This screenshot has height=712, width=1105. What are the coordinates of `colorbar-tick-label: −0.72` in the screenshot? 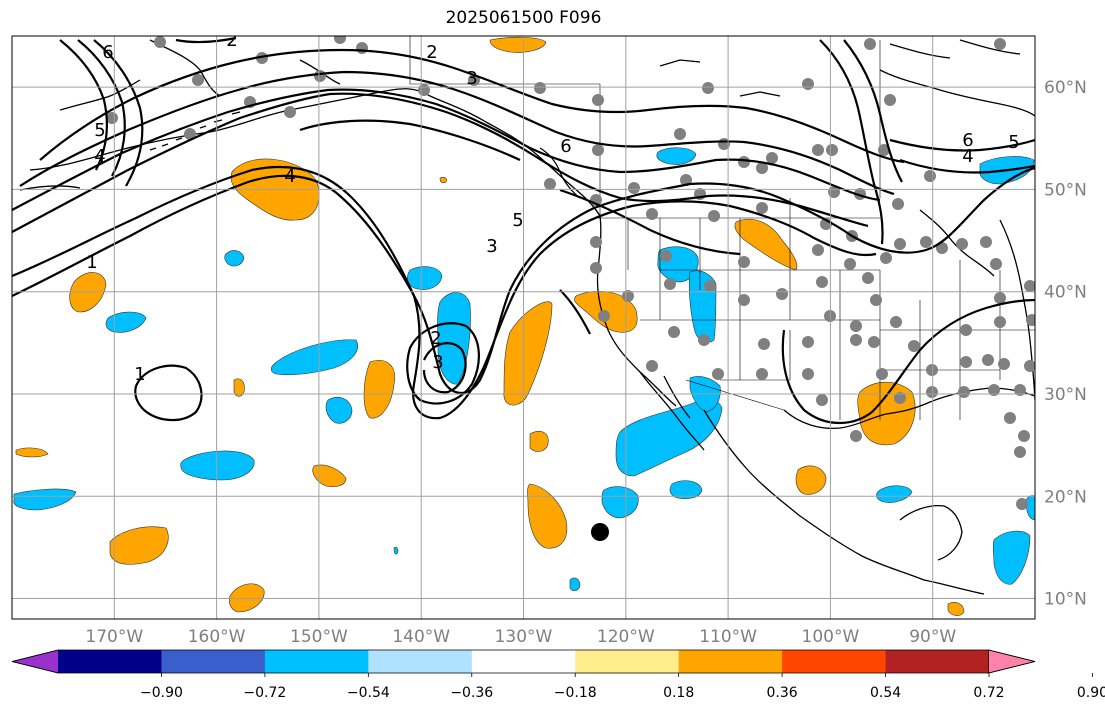 It's located at (264, 693).